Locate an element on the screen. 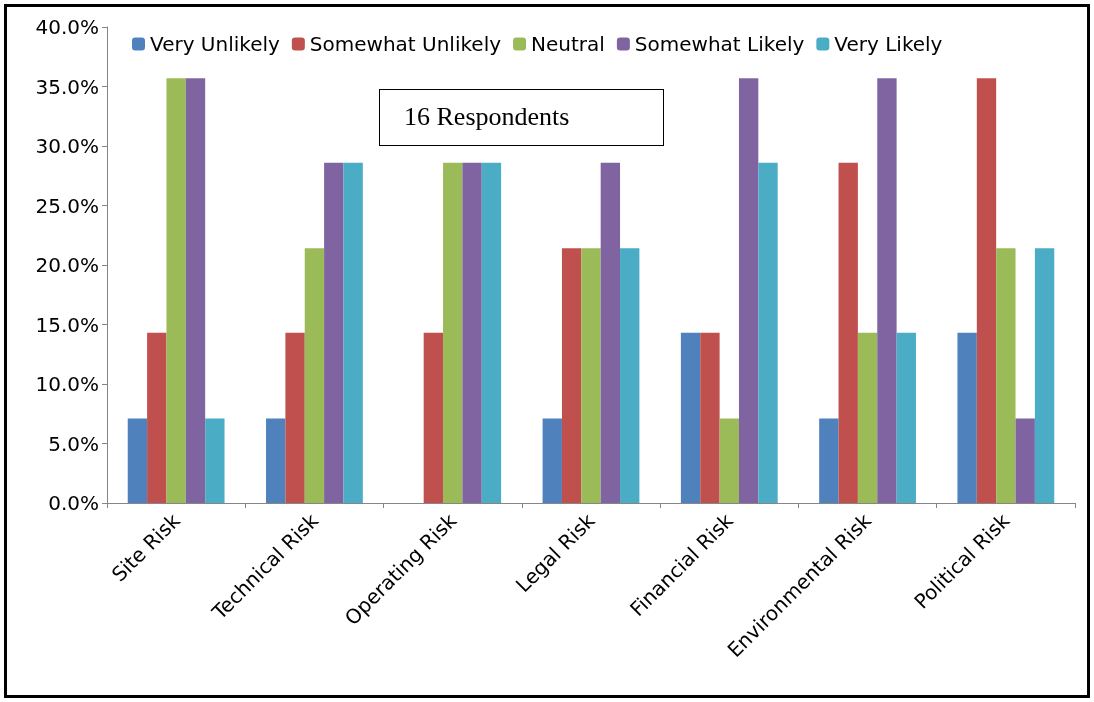 The height and width of the screenshot is (702, 1094). legend-label: Neutral is located at coordinates (568, 44).